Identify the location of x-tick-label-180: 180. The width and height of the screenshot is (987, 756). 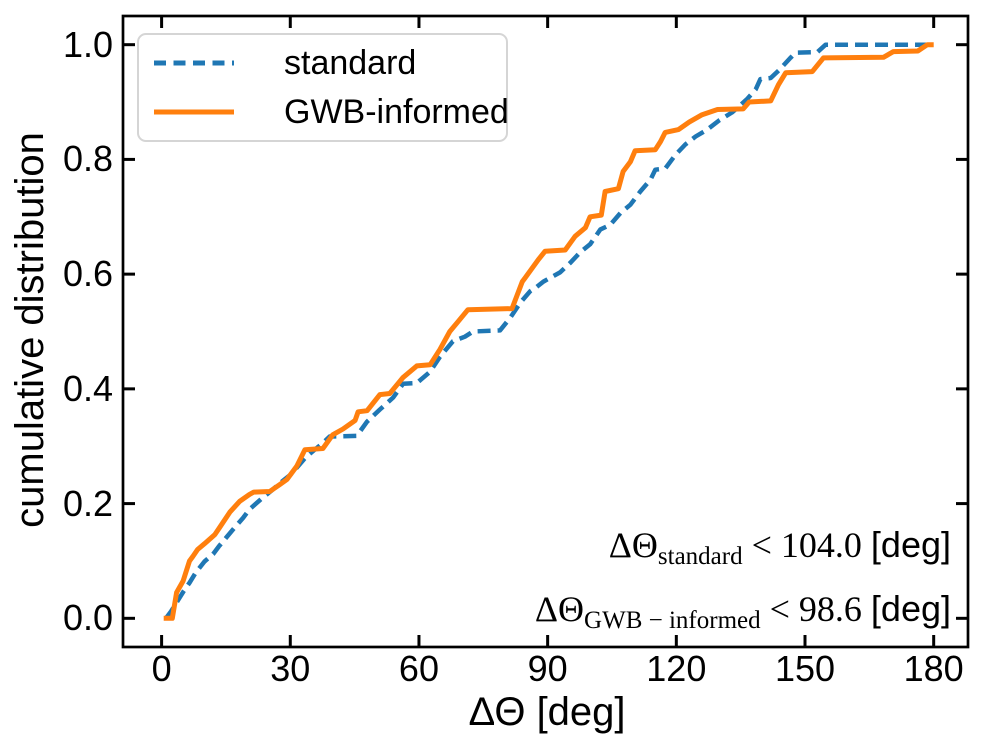
(933, 668).